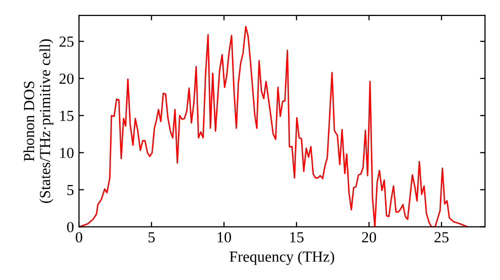 The image size is (500, 280). Describe the element at coordinates (282, 258) in the screenshot. I see `x-axis-title: Frequency (THz)` at that location.